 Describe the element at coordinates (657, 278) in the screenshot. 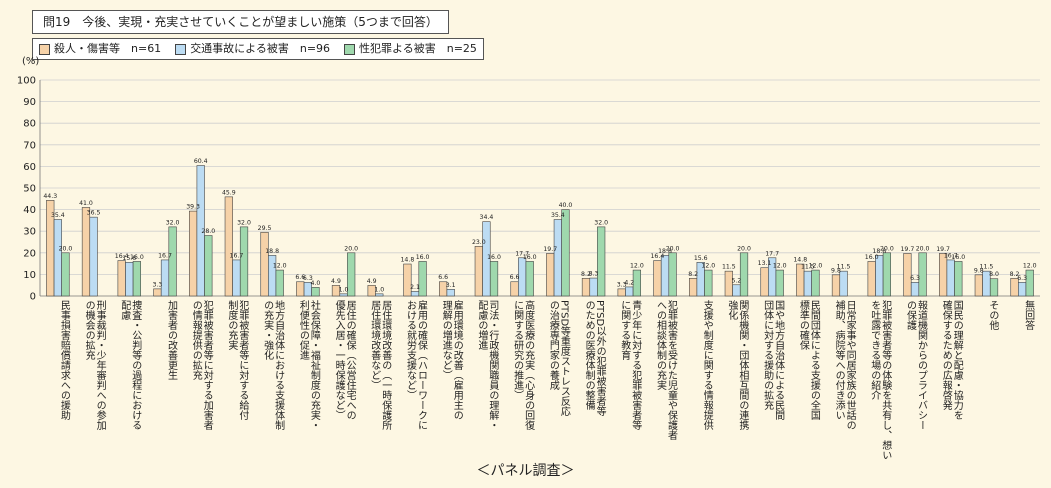

I see `bar-s0-c17` at that location.